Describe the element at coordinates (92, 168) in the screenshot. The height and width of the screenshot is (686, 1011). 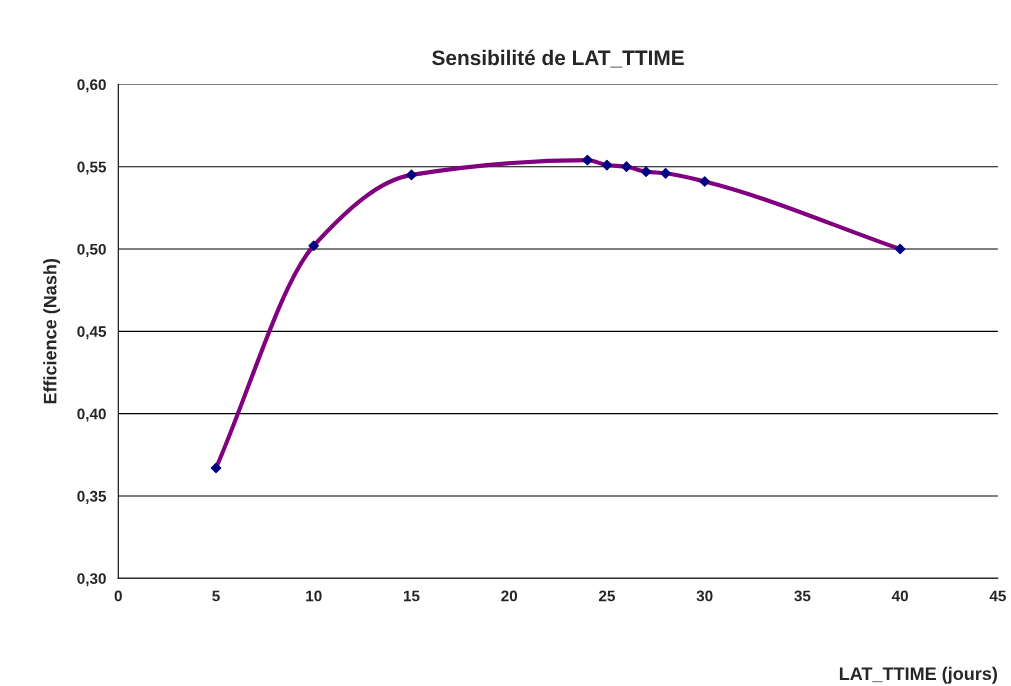
I see `y-tick-label: 0,55` at that location.